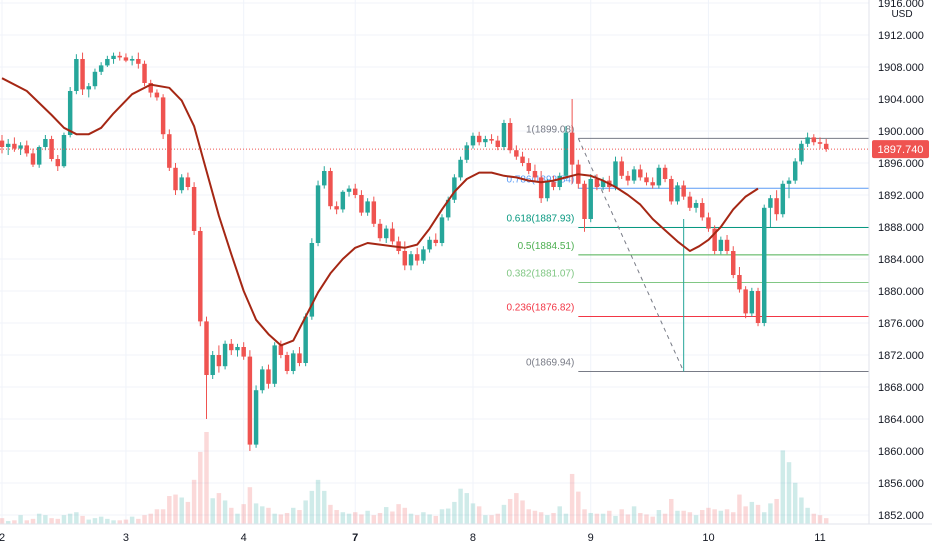  What do you see at coordinates (414, 478) in the screenshot?
I see `volume-bars` at bounding box center [414, 478].